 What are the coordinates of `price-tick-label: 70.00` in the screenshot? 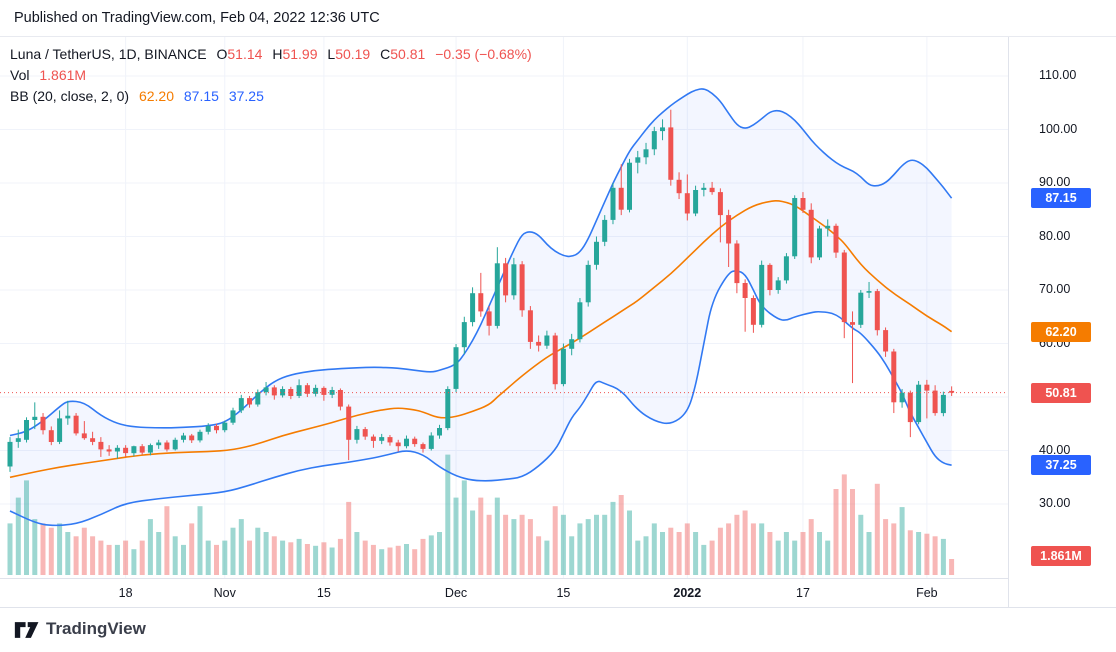 It's located at (1055, 289).